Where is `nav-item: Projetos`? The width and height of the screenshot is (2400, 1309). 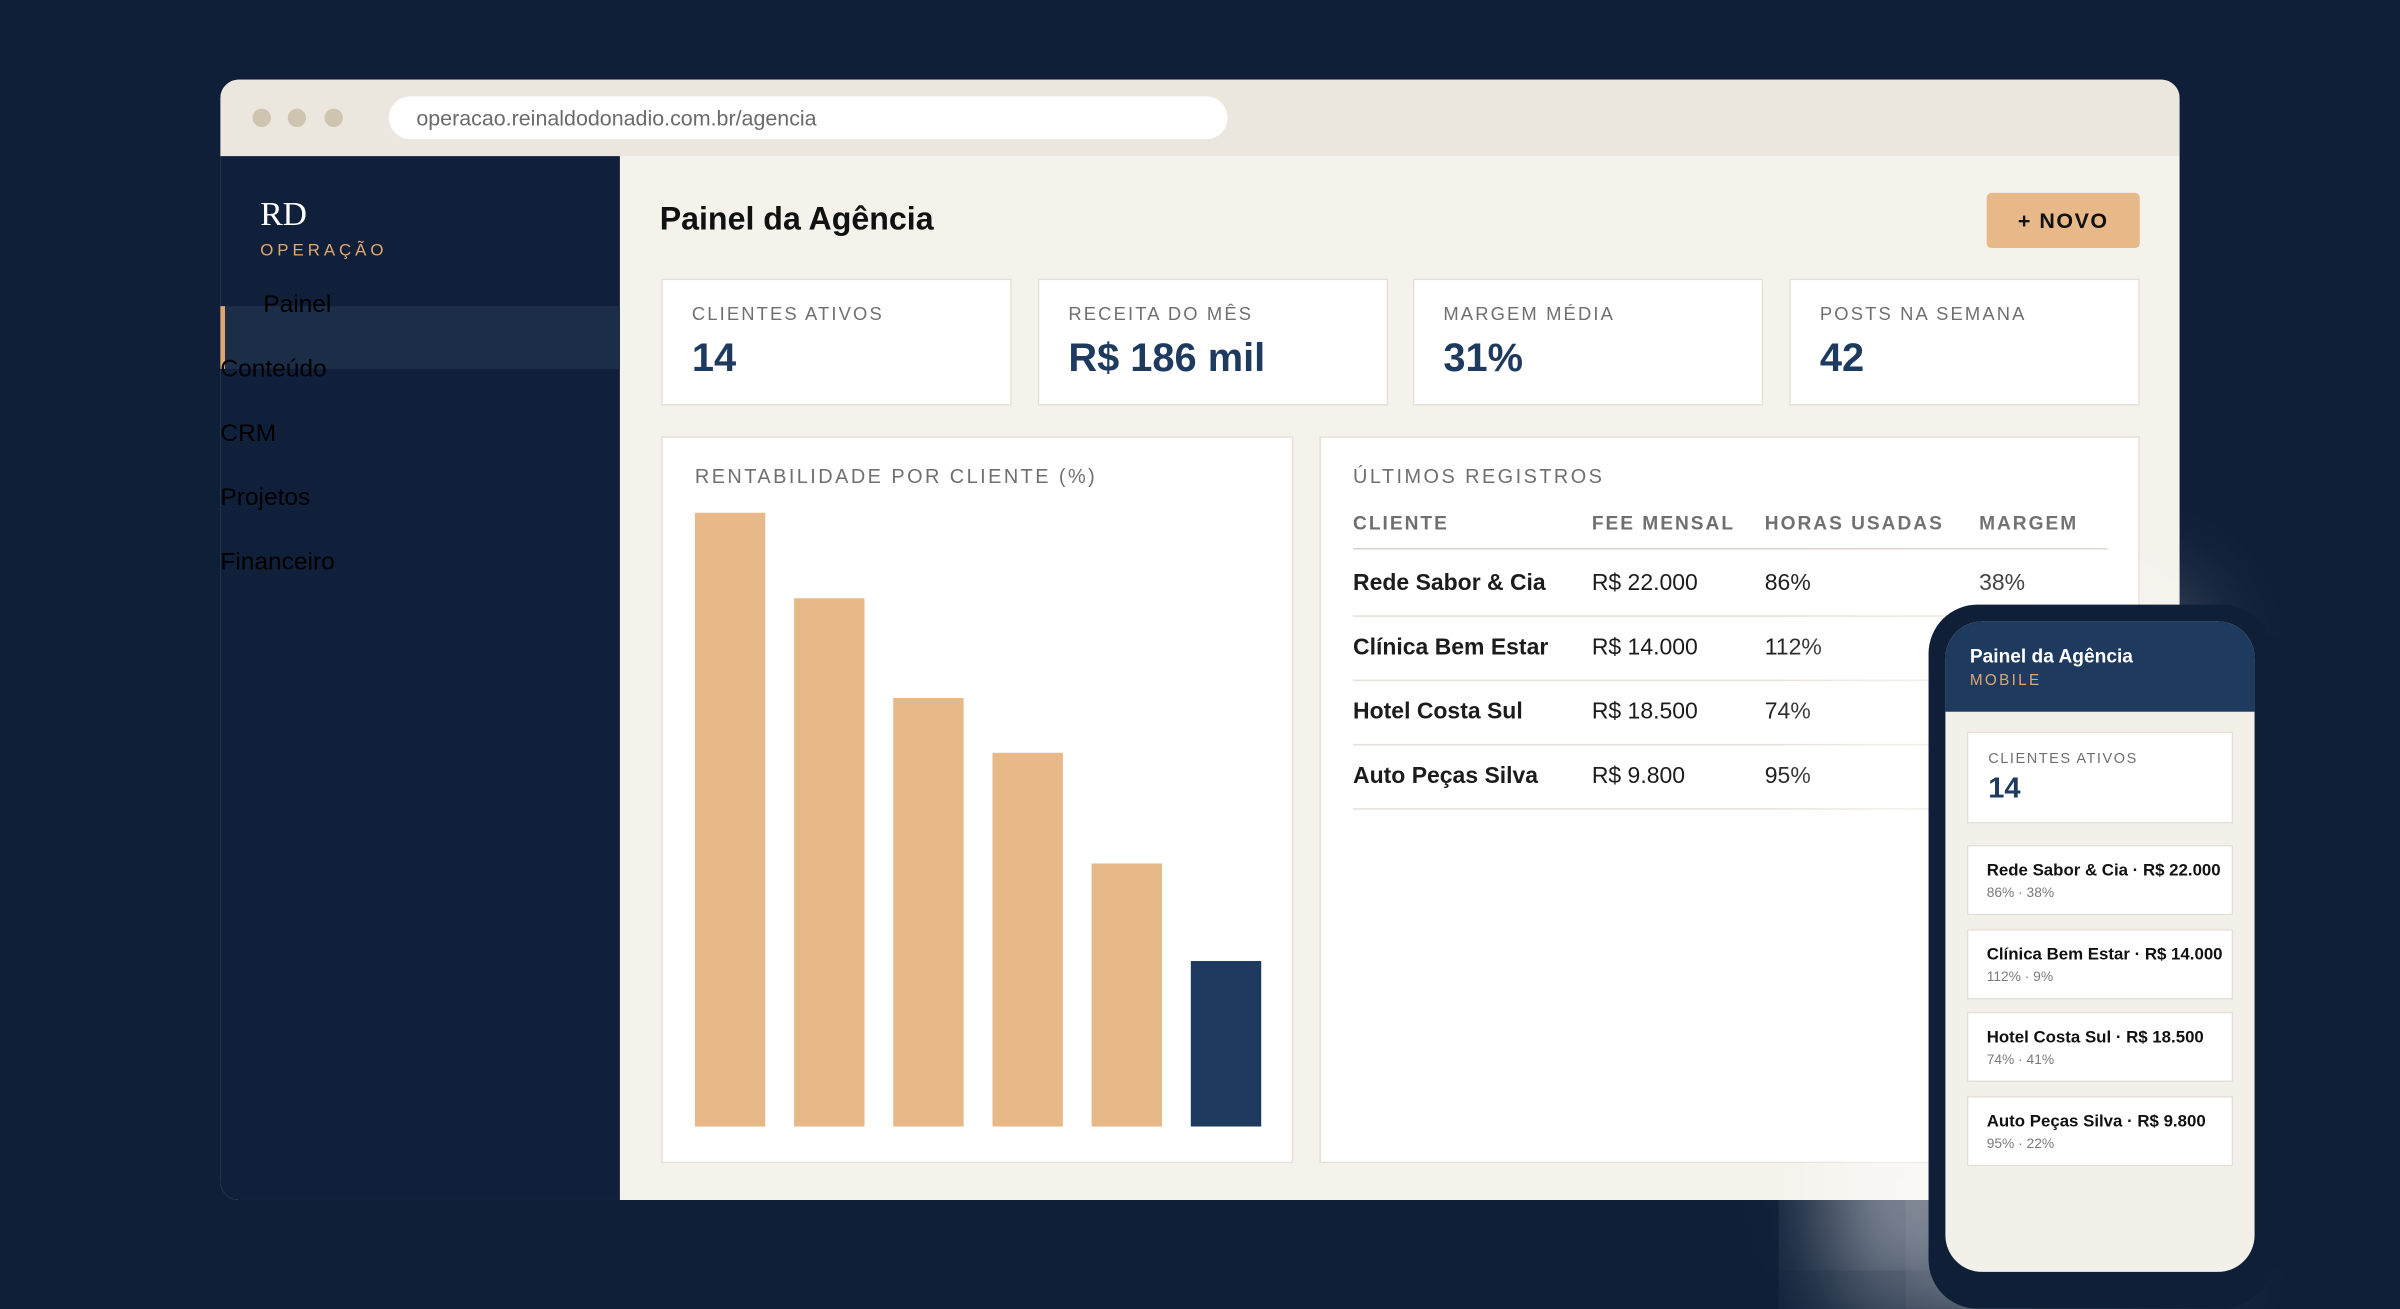 nav-item: Projetos is located at coordinates (419, 523).